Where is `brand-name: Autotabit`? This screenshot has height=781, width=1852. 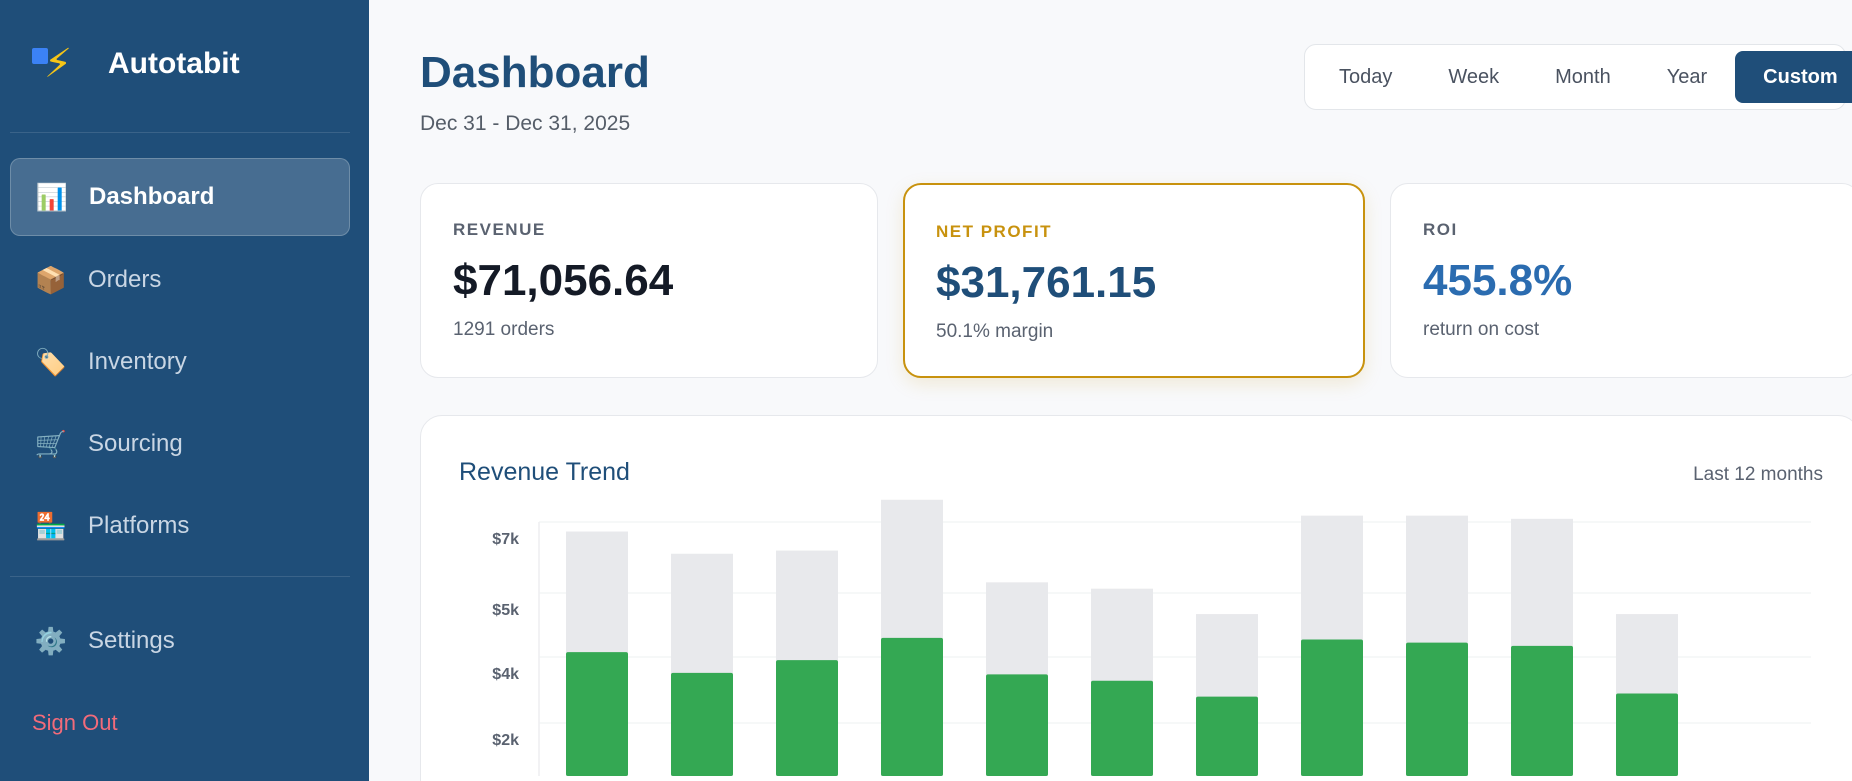 brand-name: Autotabit is located at coordinates (174, 63).